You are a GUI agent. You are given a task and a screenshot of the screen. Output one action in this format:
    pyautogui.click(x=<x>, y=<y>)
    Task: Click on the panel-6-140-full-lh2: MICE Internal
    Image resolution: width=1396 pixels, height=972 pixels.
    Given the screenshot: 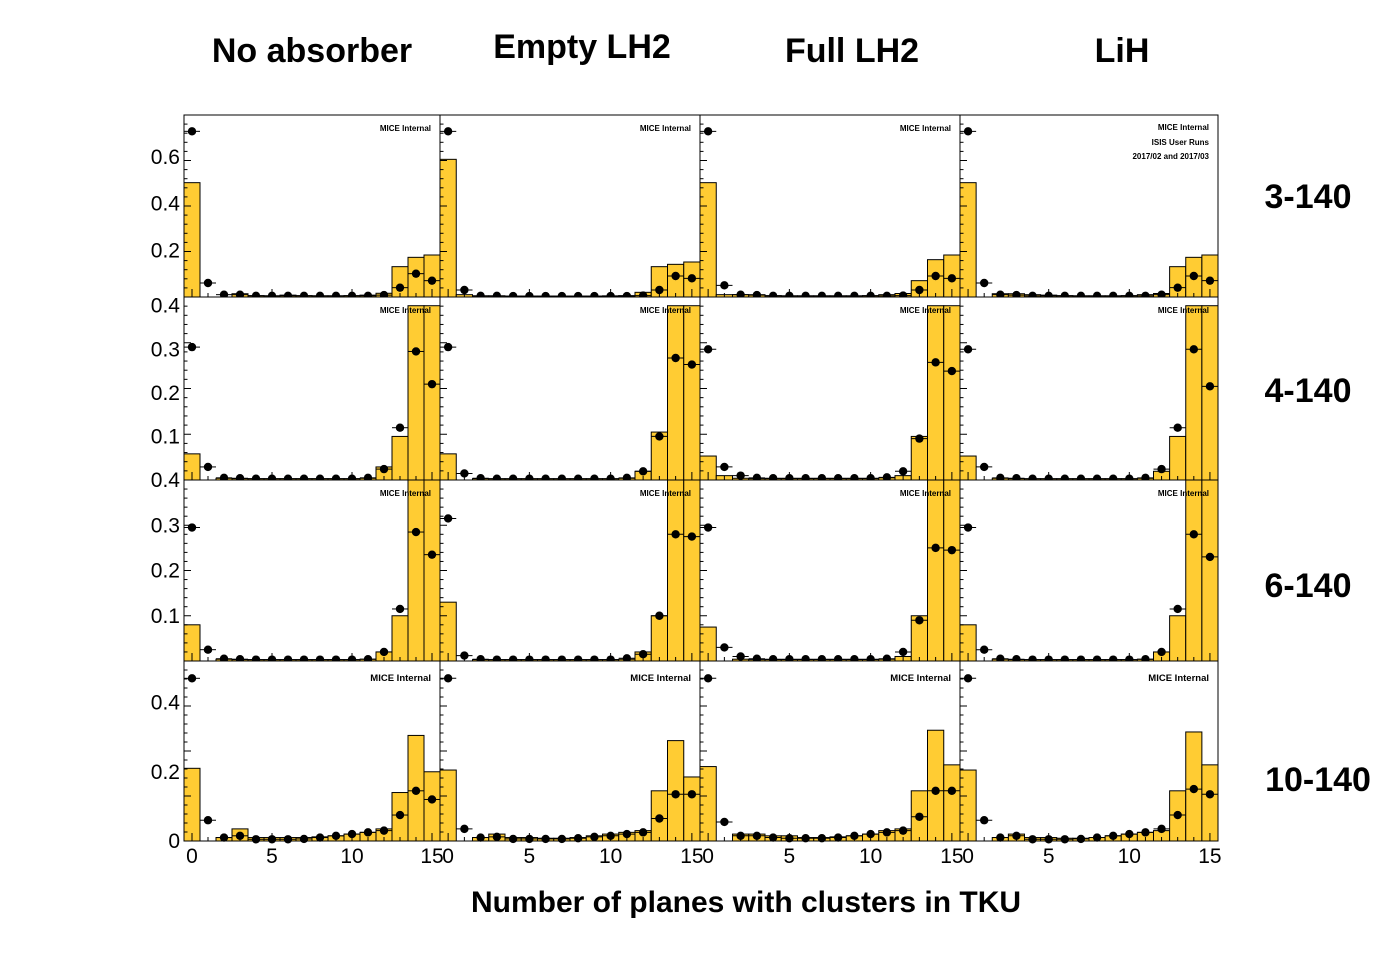 What is the action you would take?
    pyautogui.click(x=830, y=571)
    